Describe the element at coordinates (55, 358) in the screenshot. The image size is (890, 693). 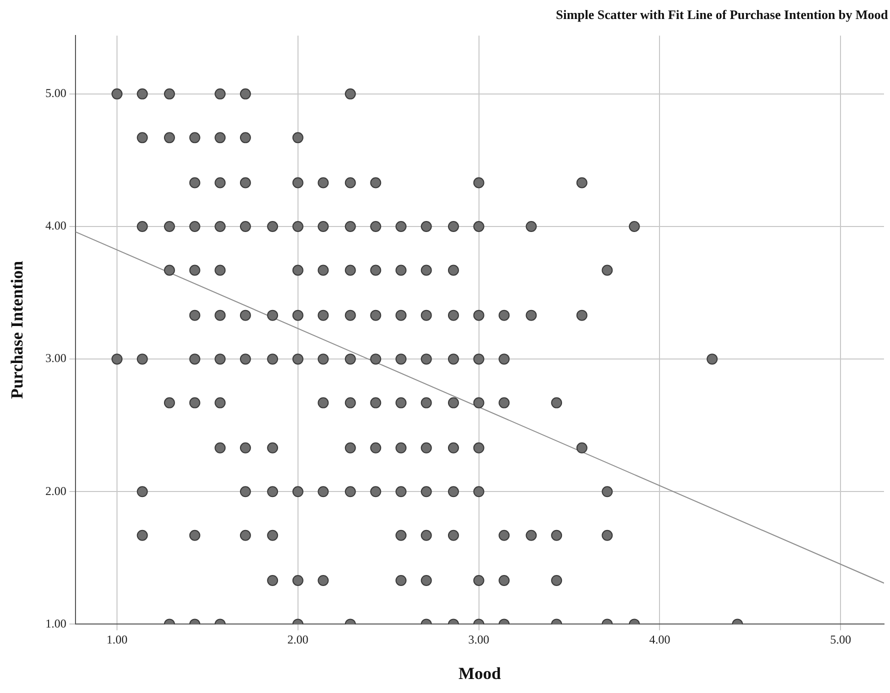
I see `y-tick-label: 3.00` at that location.